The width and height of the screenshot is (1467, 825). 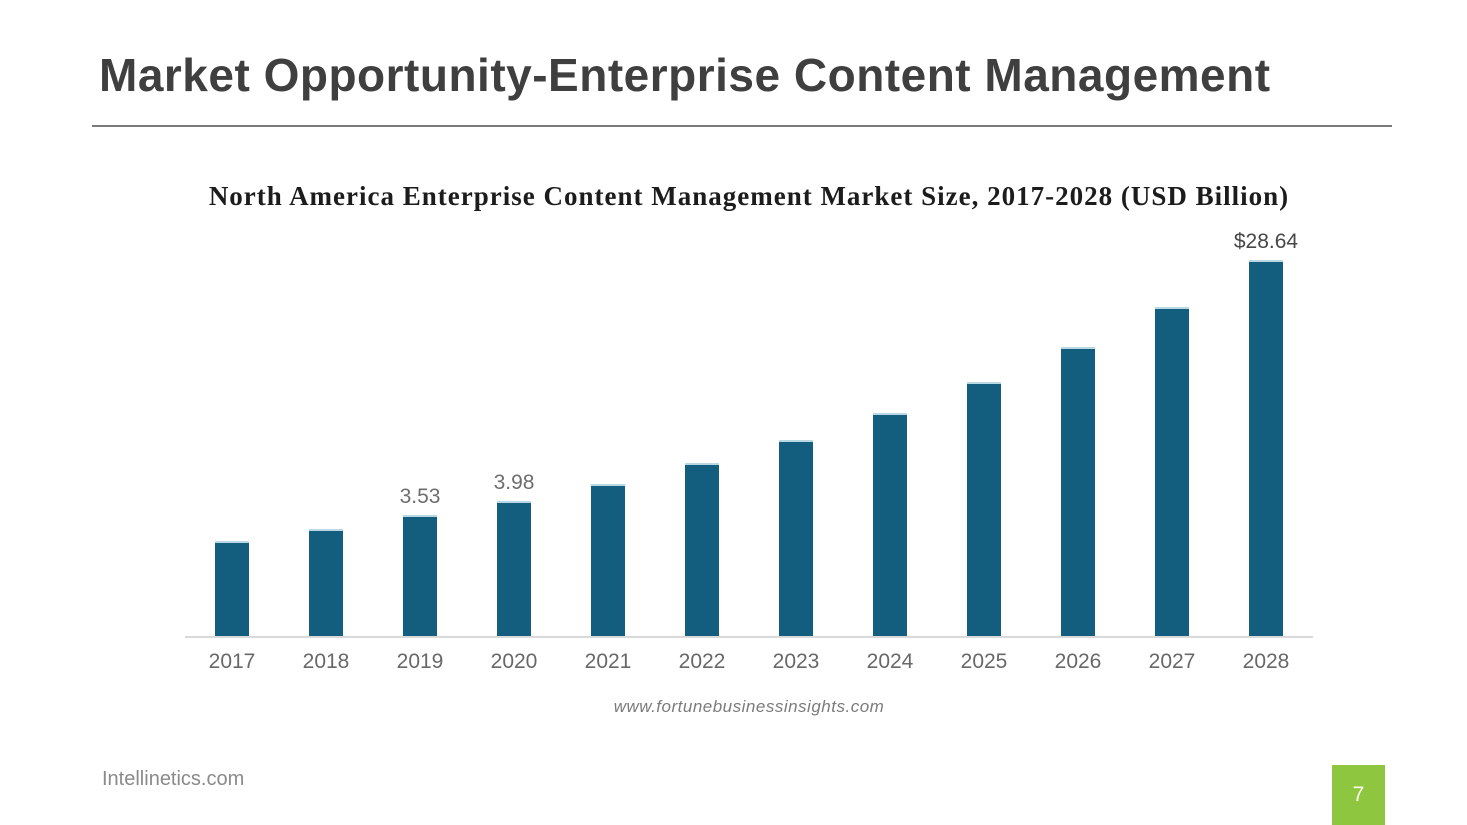 I want to click on page-number: 7, so click(x=1358, y=794).